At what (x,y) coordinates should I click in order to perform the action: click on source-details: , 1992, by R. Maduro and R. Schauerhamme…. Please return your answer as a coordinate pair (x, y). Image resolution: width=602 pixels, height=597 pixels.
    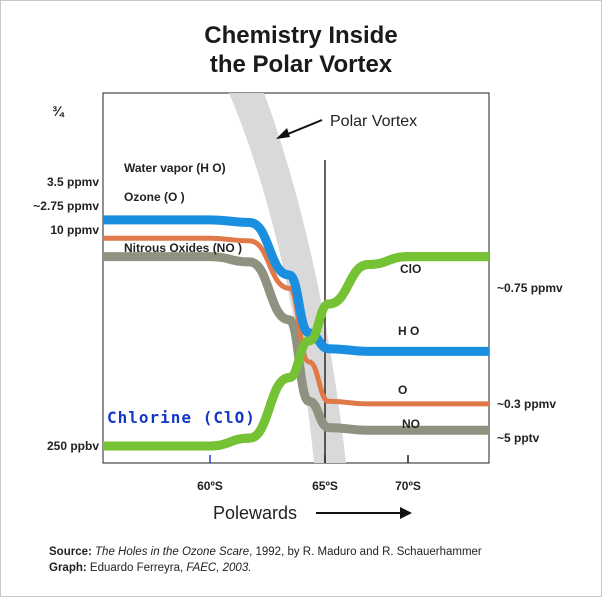
    Looking at the image, I should click on (365, 552).